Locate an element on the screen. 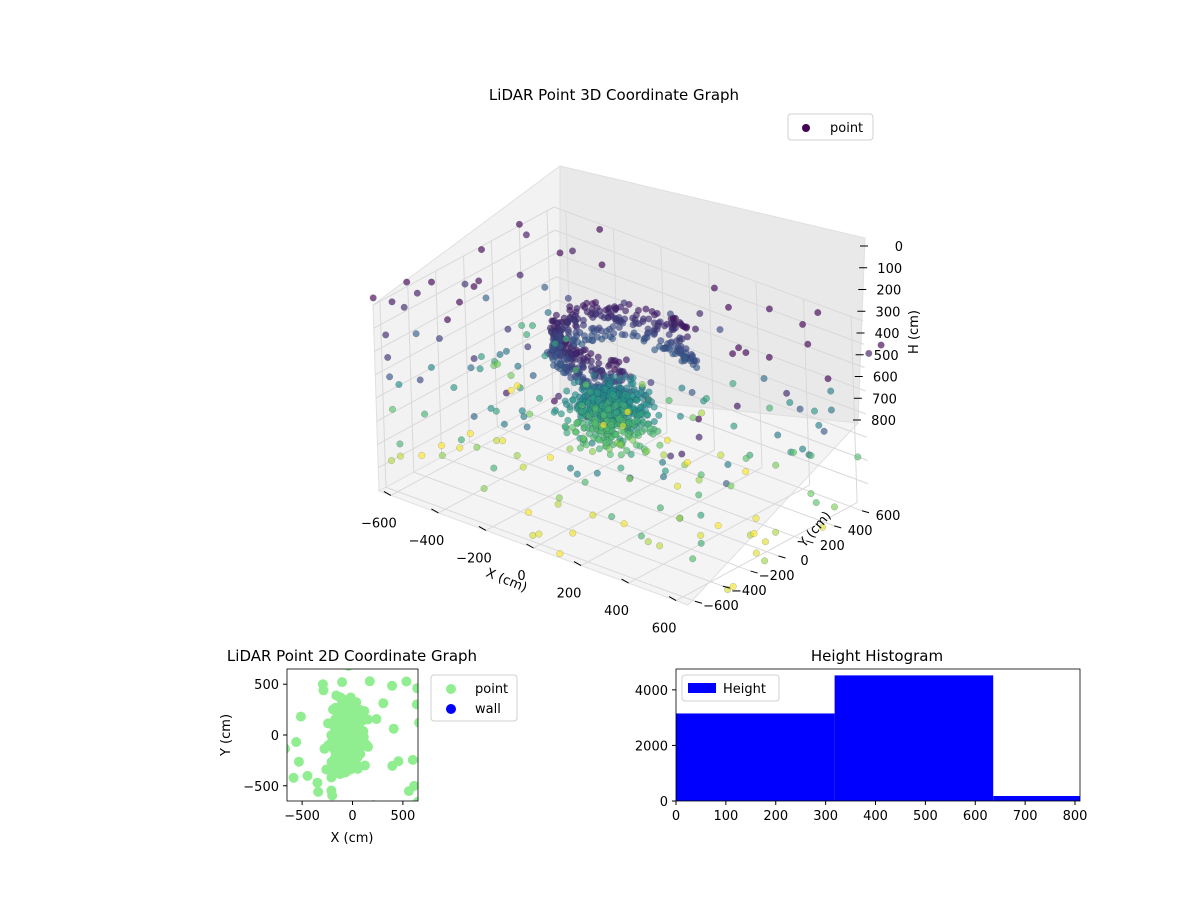 The image size is (1200, 900). y-tick-label-3d: 200 is located at coordinates (832, 546).